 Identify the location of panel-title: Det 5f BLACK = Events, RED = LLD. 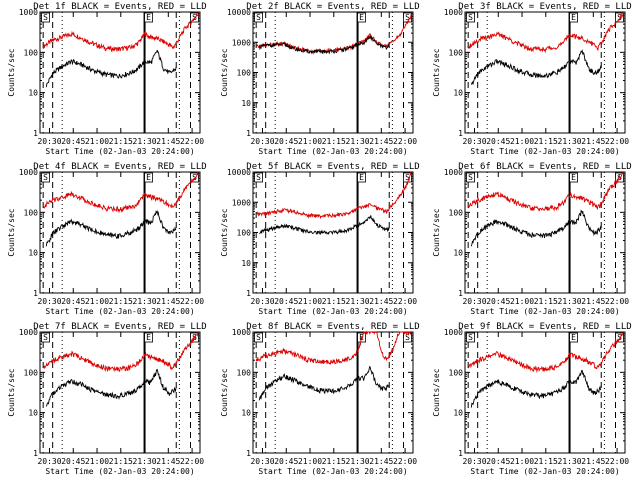
(332, 167).